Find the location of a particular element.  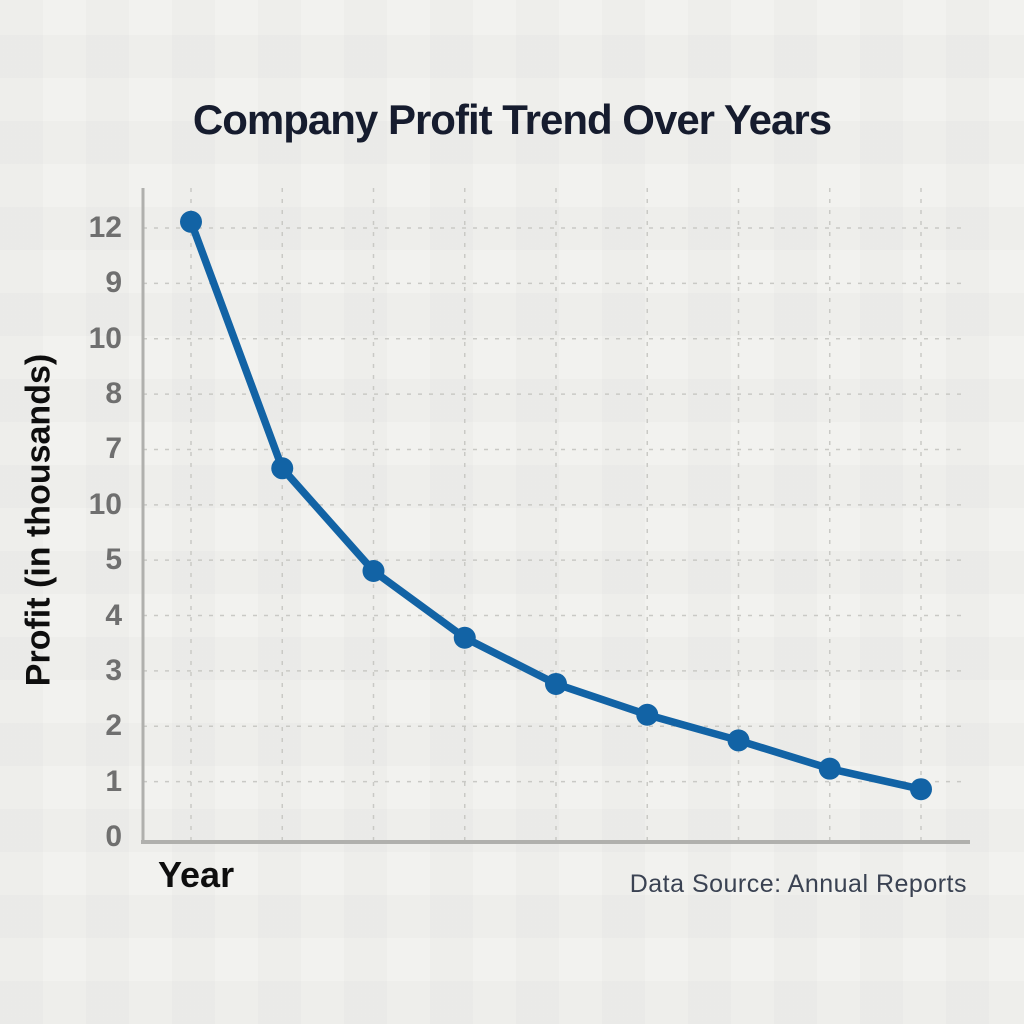

y-tick-label: 12 is located at coordinates (105, 227).